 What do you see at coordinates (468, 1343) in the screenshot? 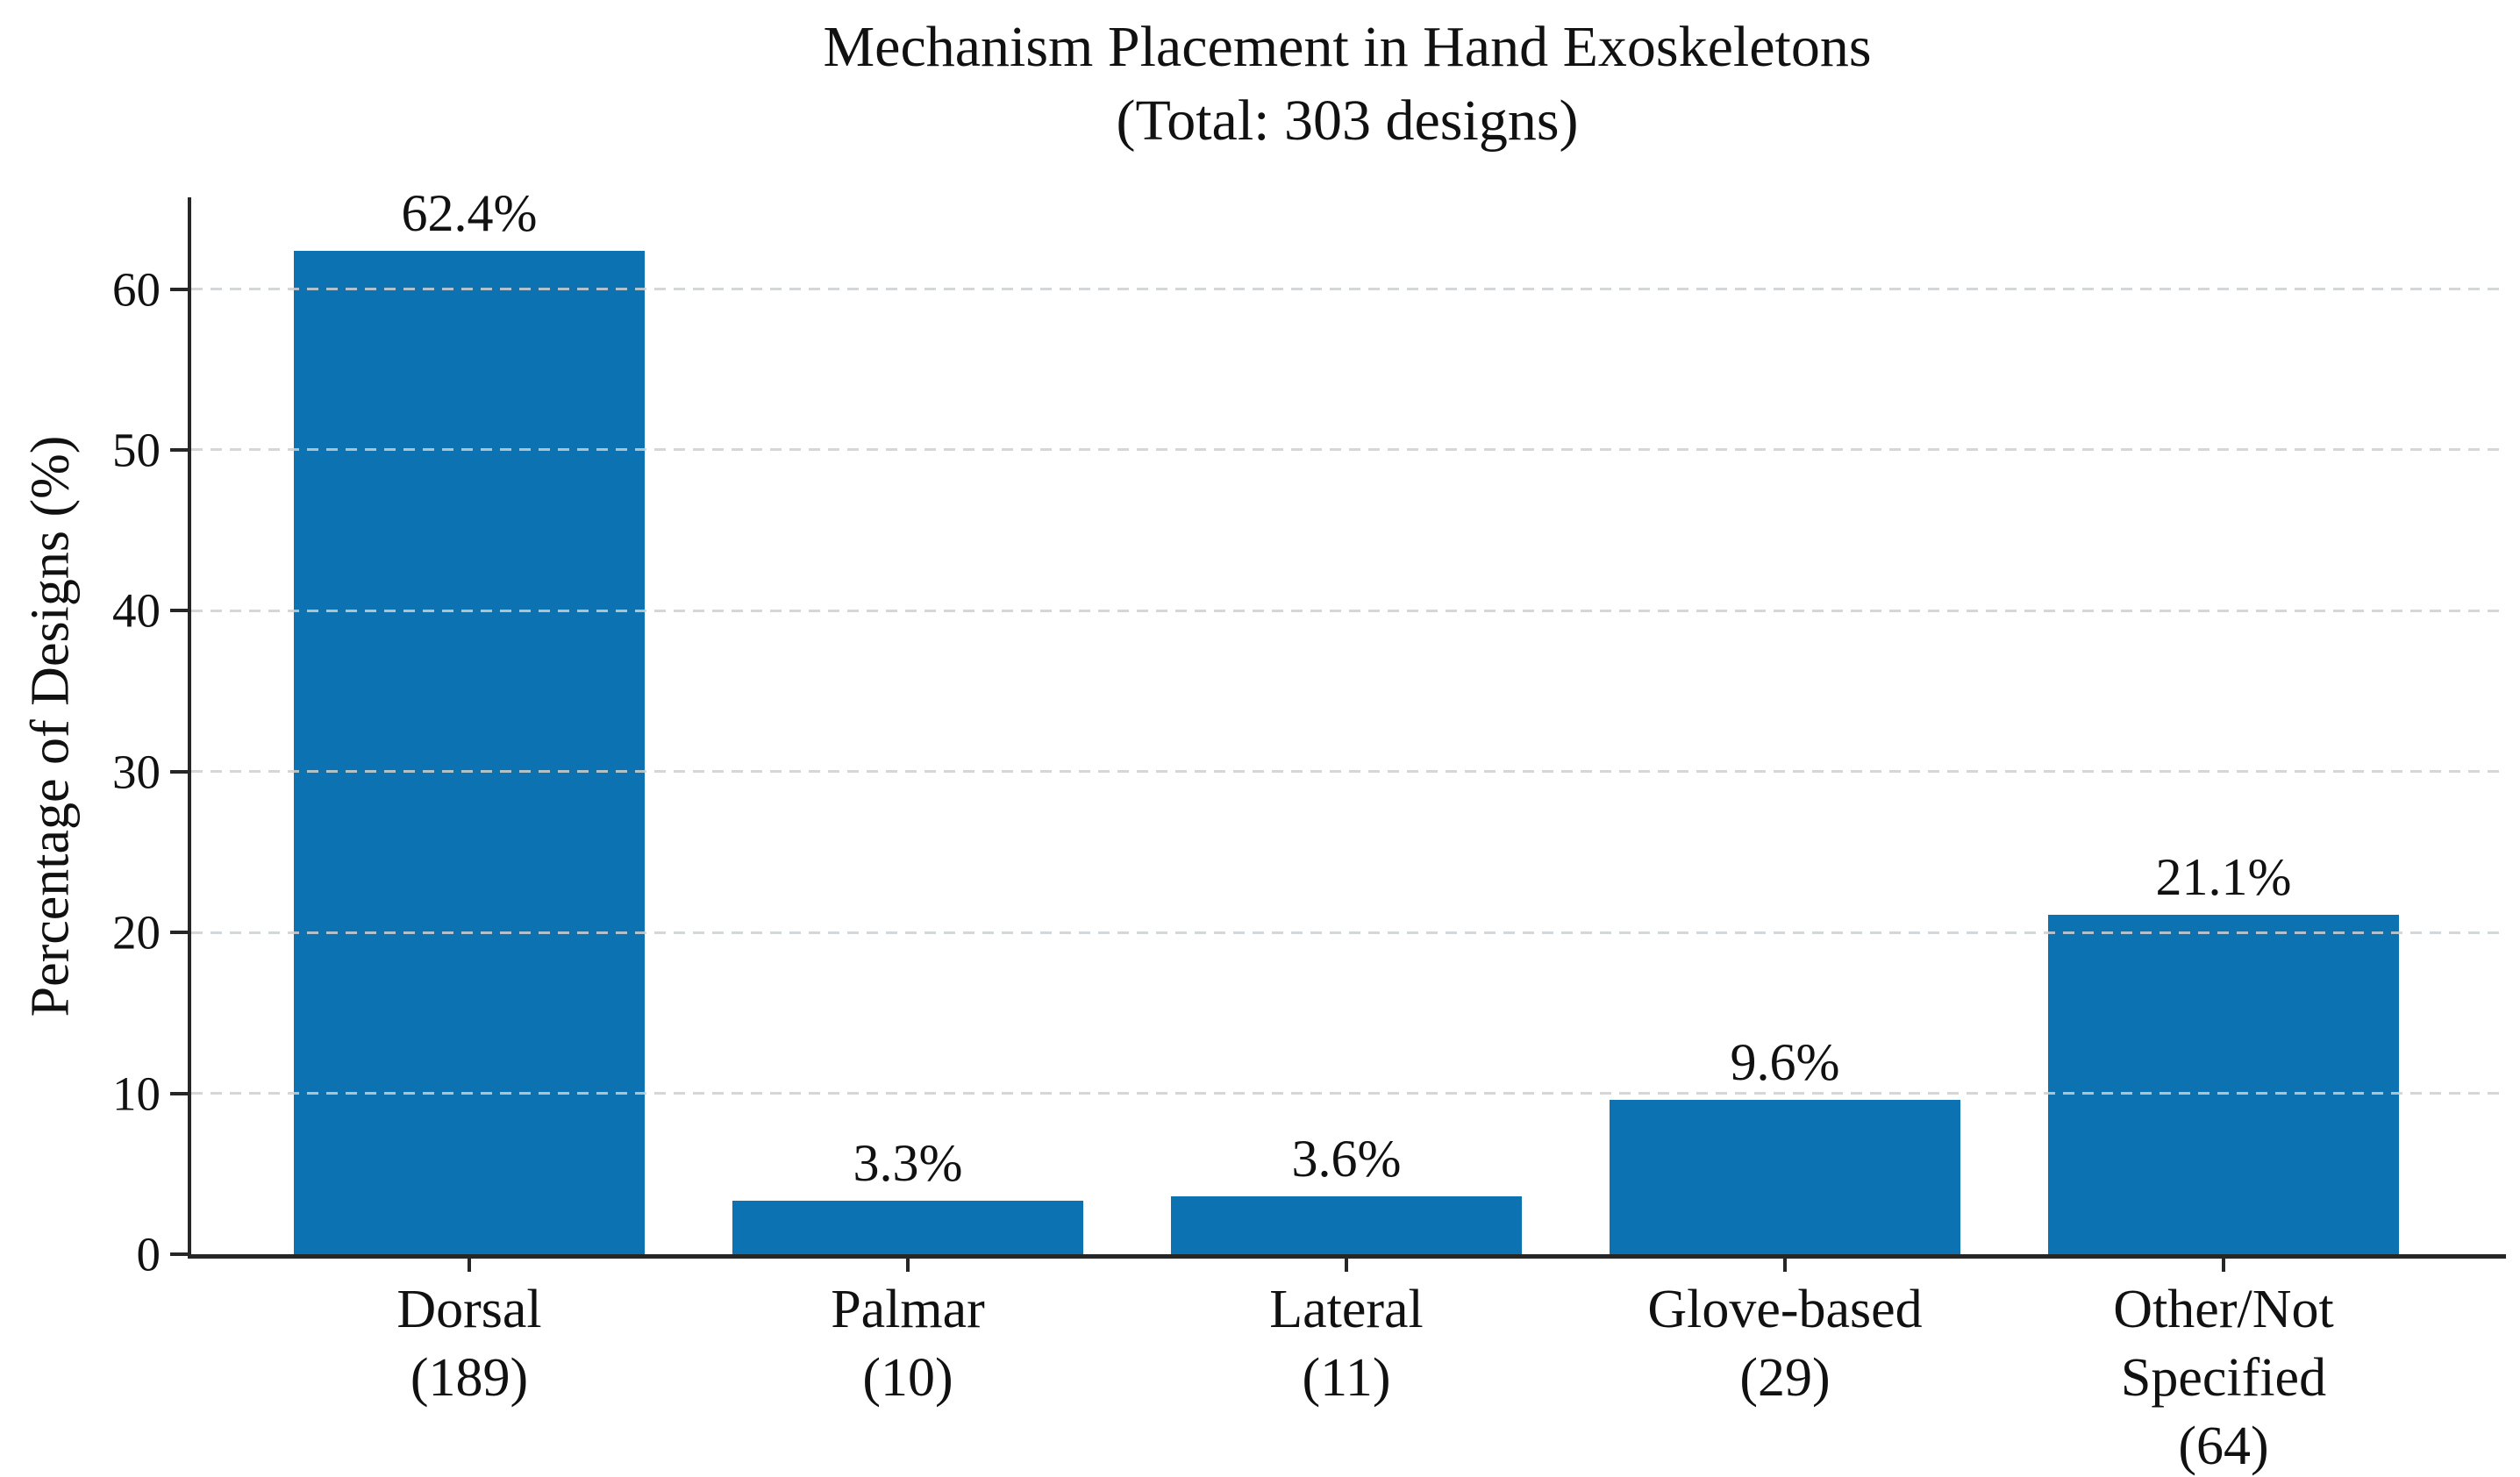
I see `category-label-dorsal: Dorsal (189)` at bounding box center [468, 1343].